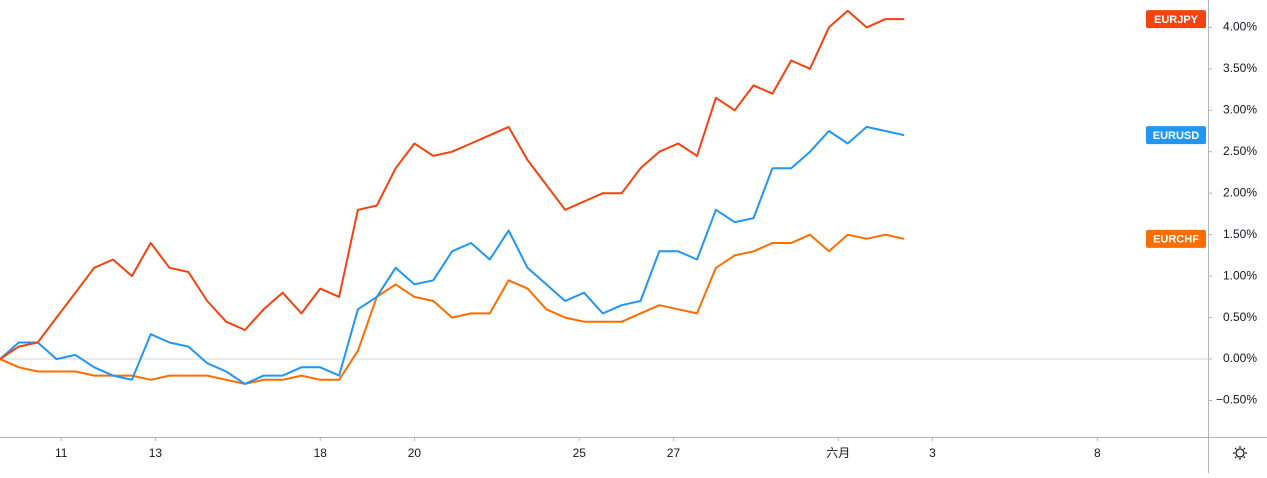 The height and width of the screenshot is (478, 1267). I want to click on x-tick-label: 13, so click(156, 453).